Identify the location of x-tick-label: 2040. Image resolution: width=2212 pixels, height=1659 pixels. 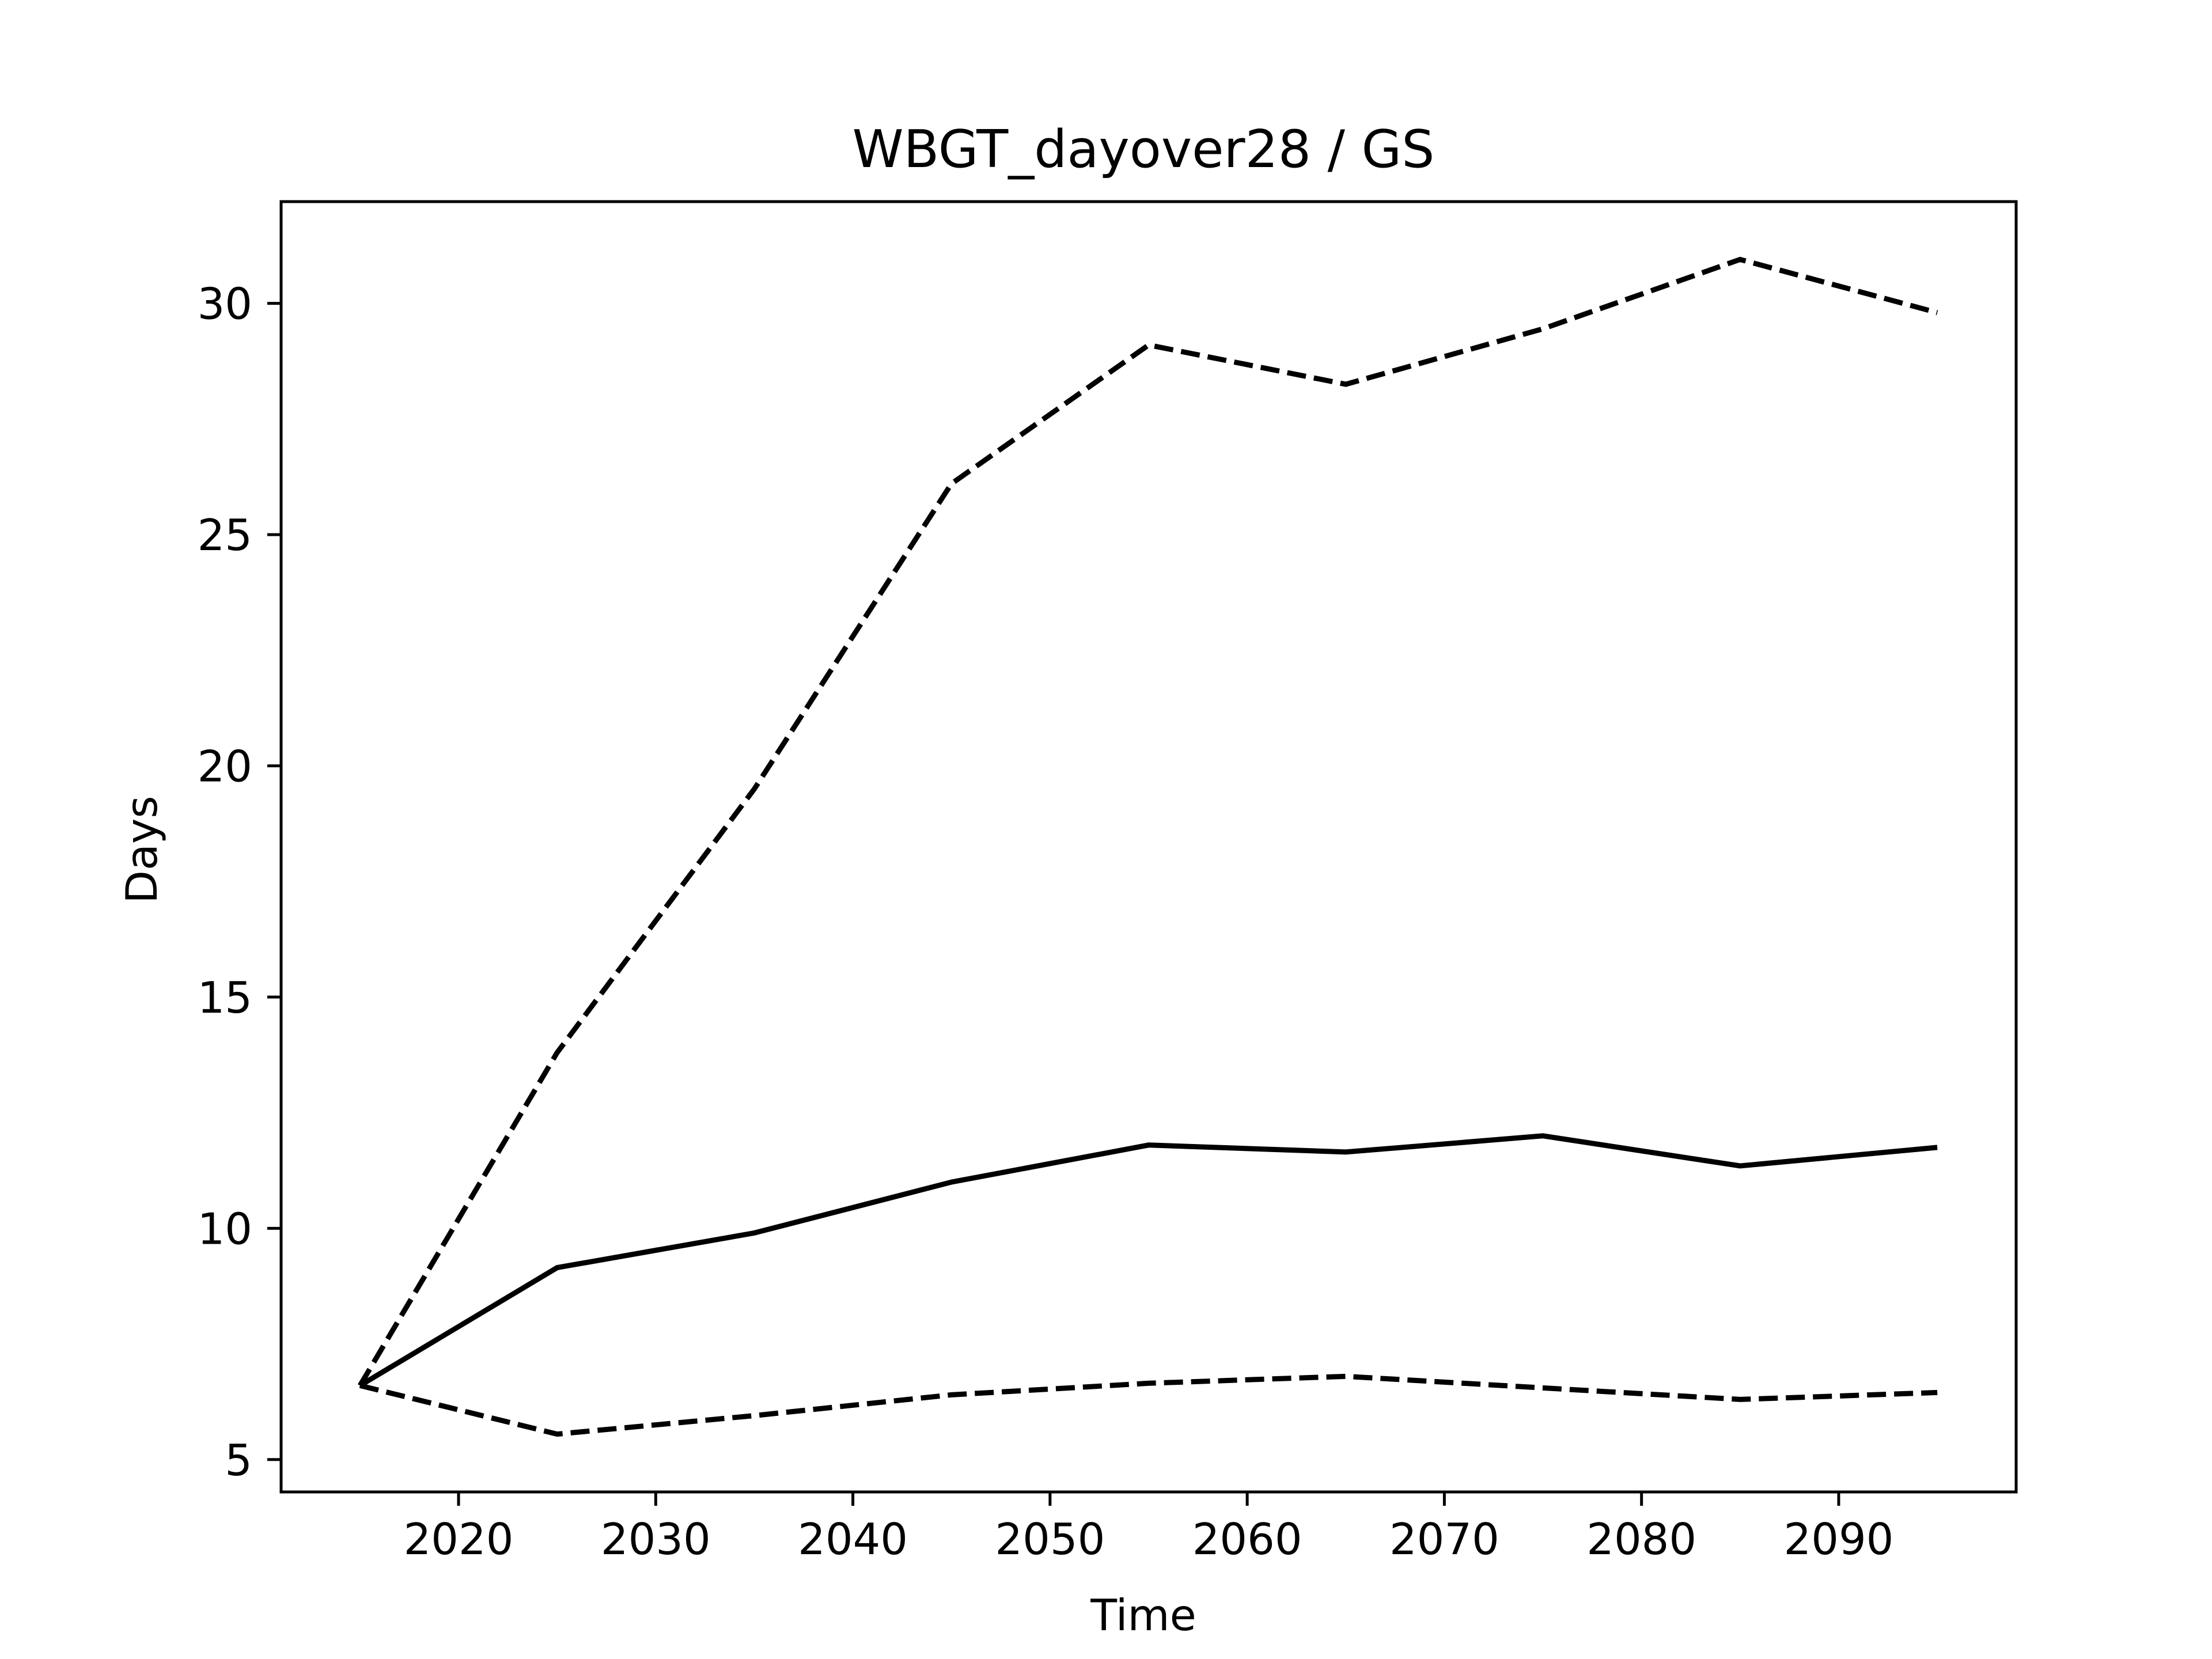
(853, 1539).